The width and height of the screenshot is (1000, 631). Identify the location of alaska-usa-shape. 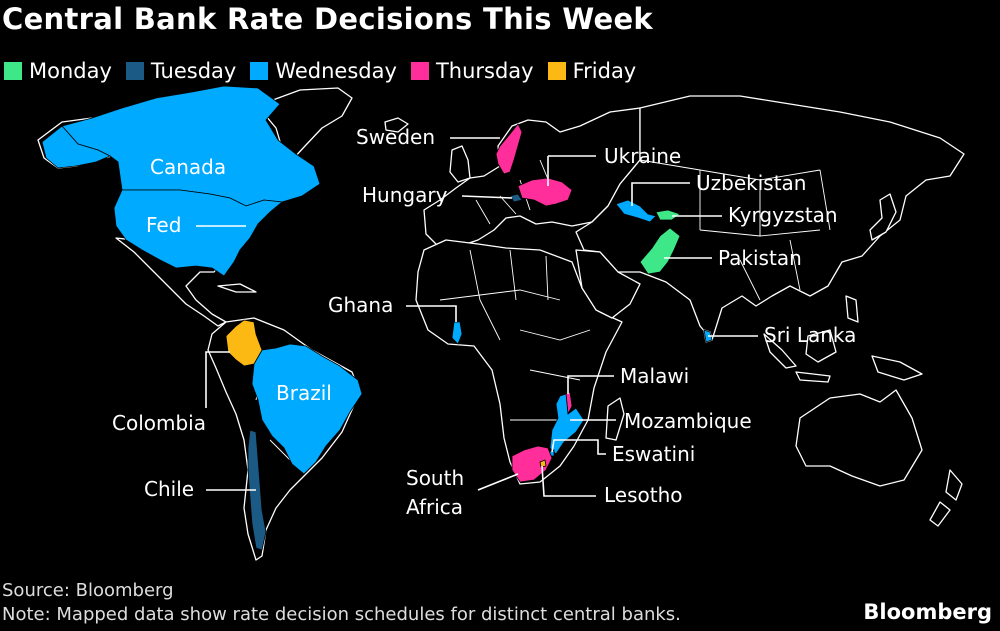
(76, 147).